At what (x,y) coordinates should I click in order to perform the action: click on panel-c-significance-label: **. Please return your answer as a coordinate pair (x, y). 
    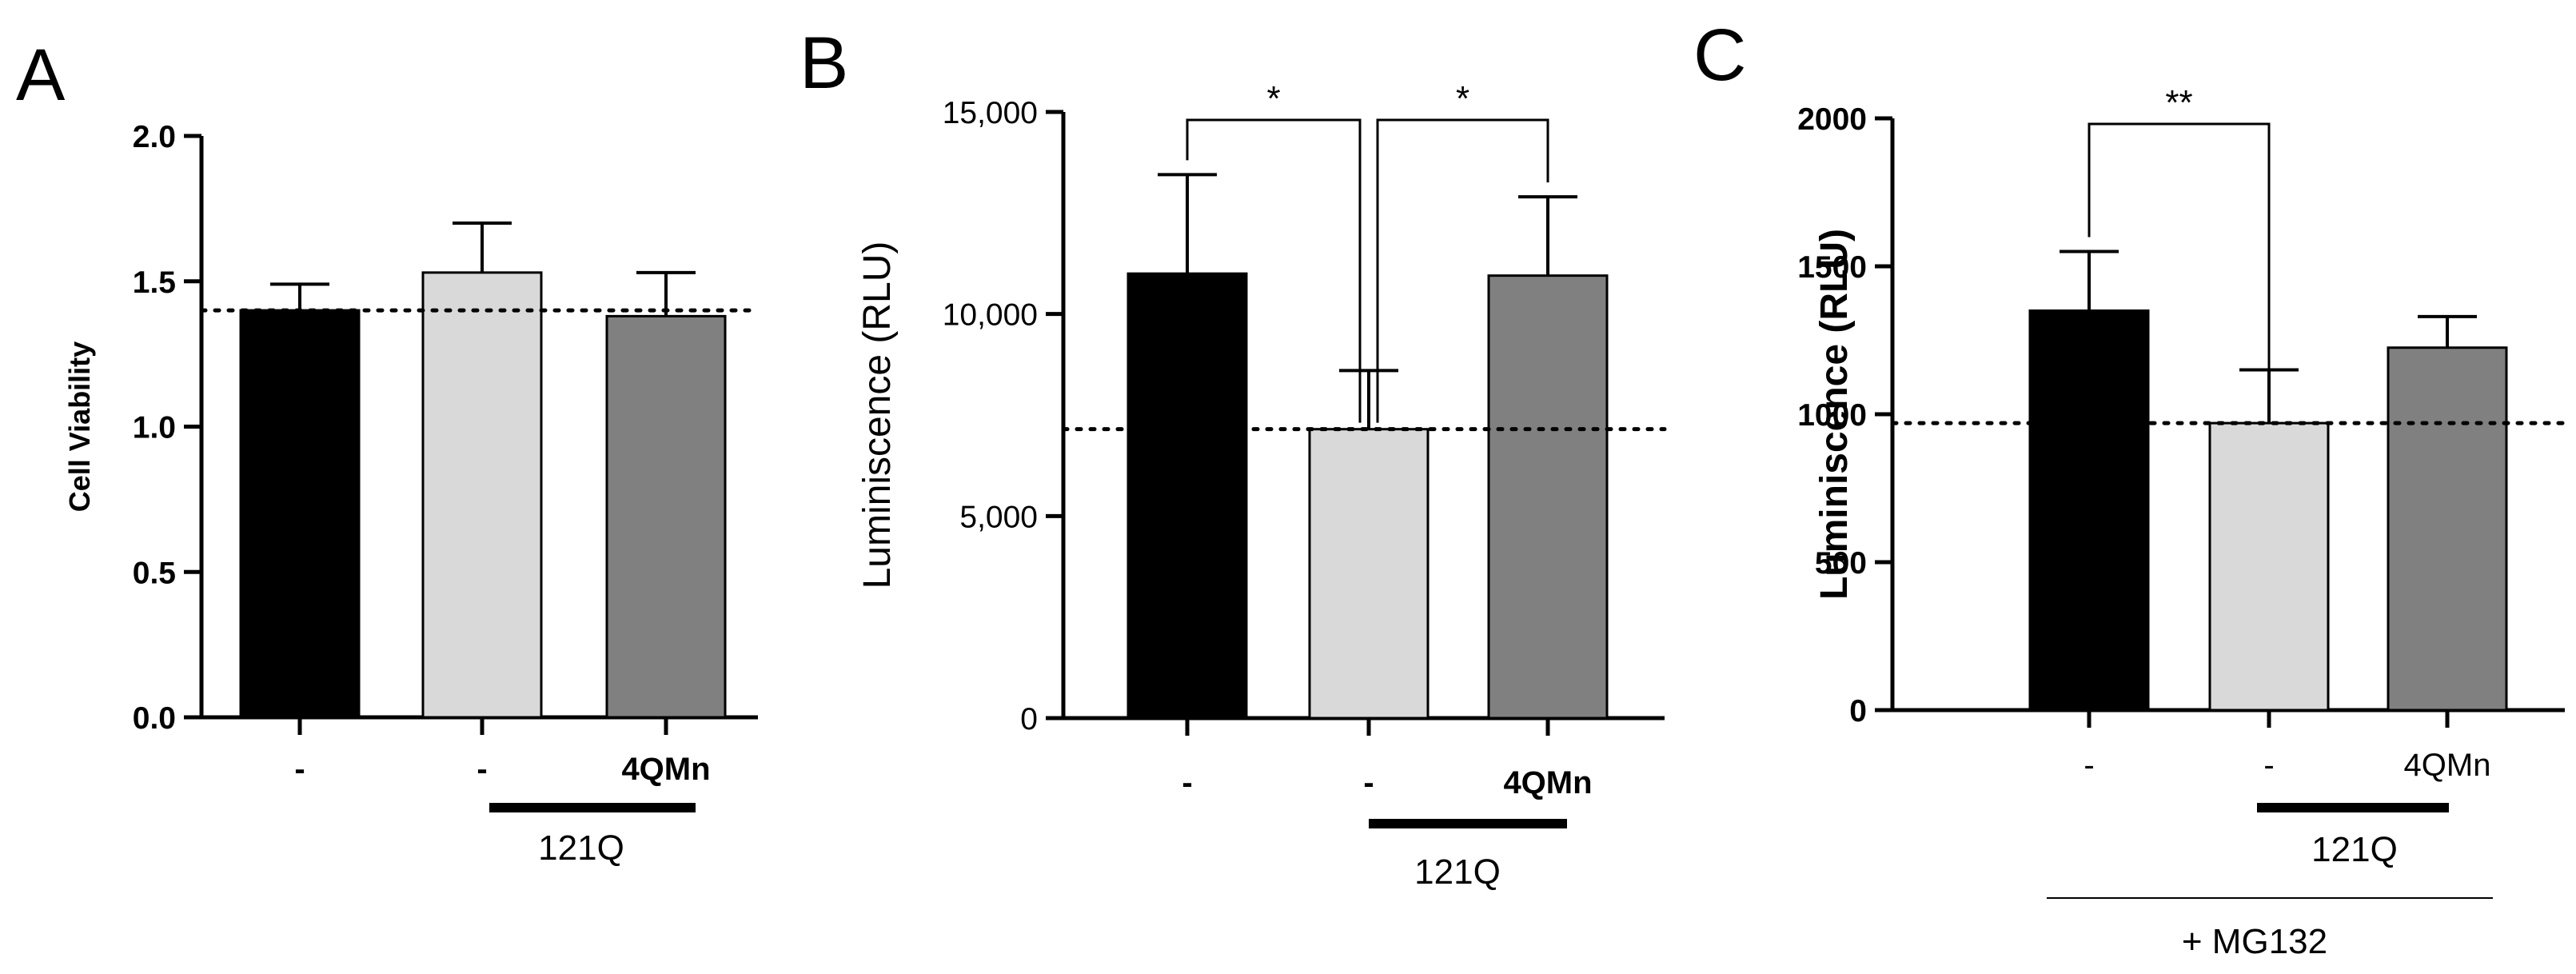
    Looking at the image, I should click on (2178, 102).